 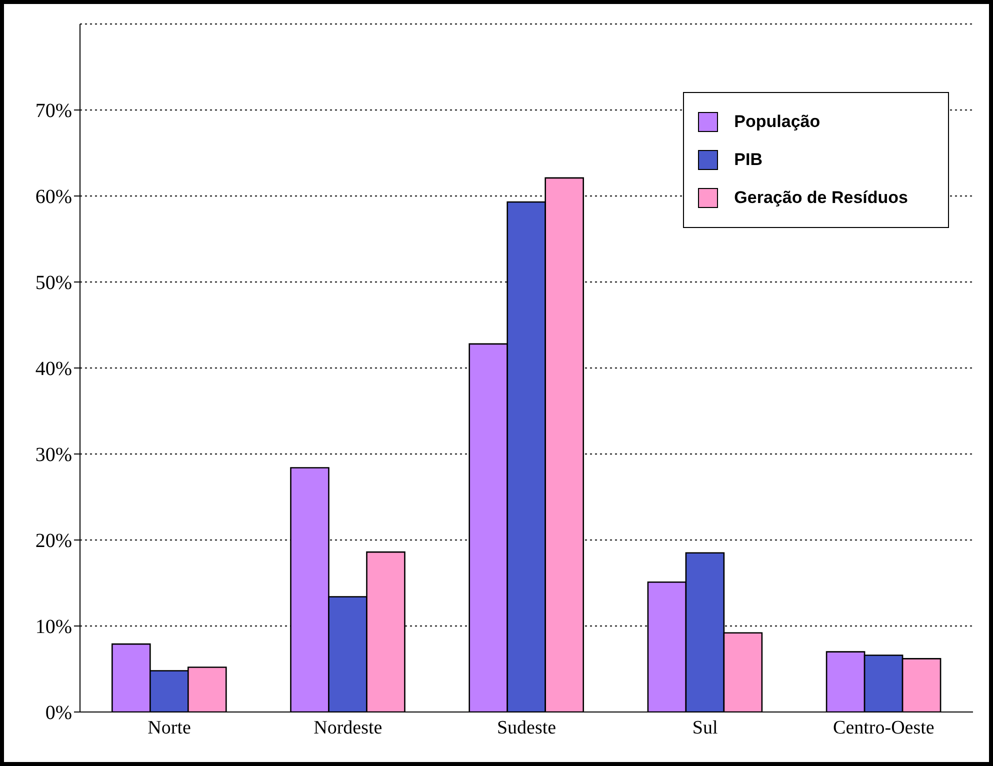 I want to click on y-tick-label: 70%, so click(x=53, y=111).